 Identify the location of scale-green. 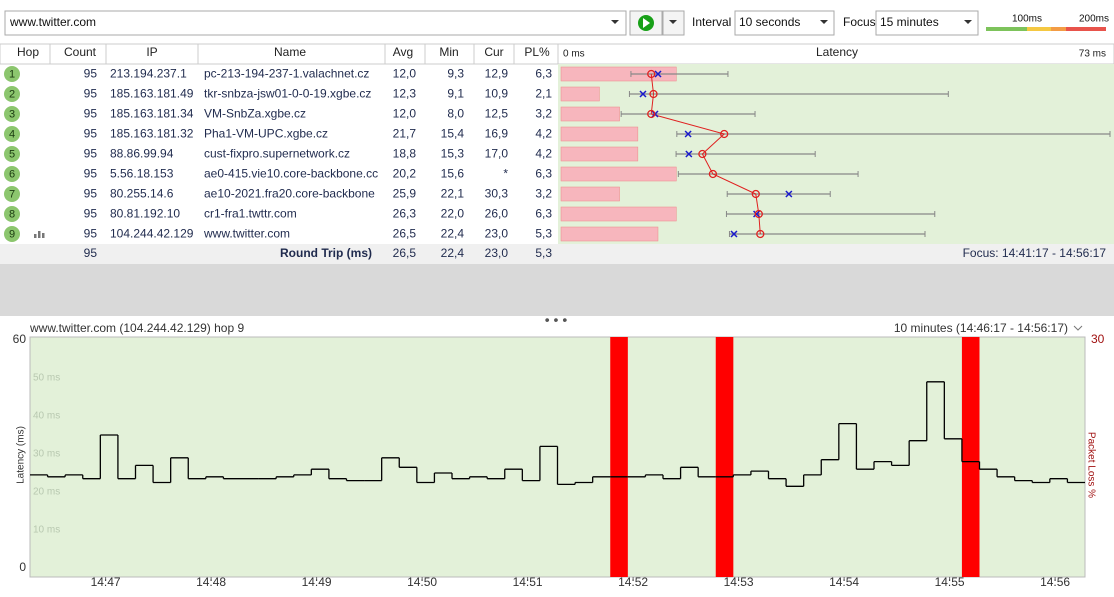
(1006, 29).